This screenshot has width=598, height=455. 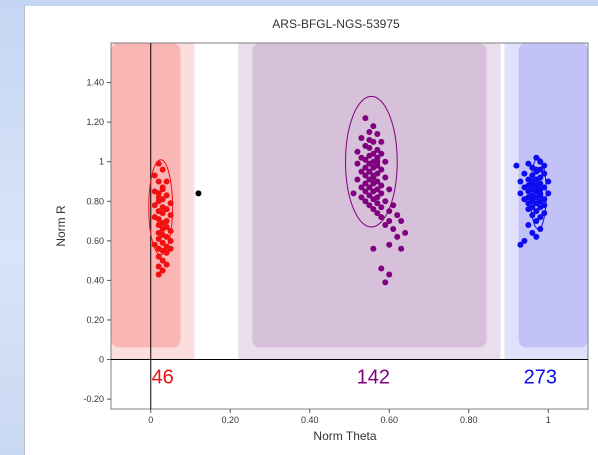 What do you see at coordinates (95, 122) in the screenshot?
I see `y-tick-label: 1.20` at bounding box center [95, 122].